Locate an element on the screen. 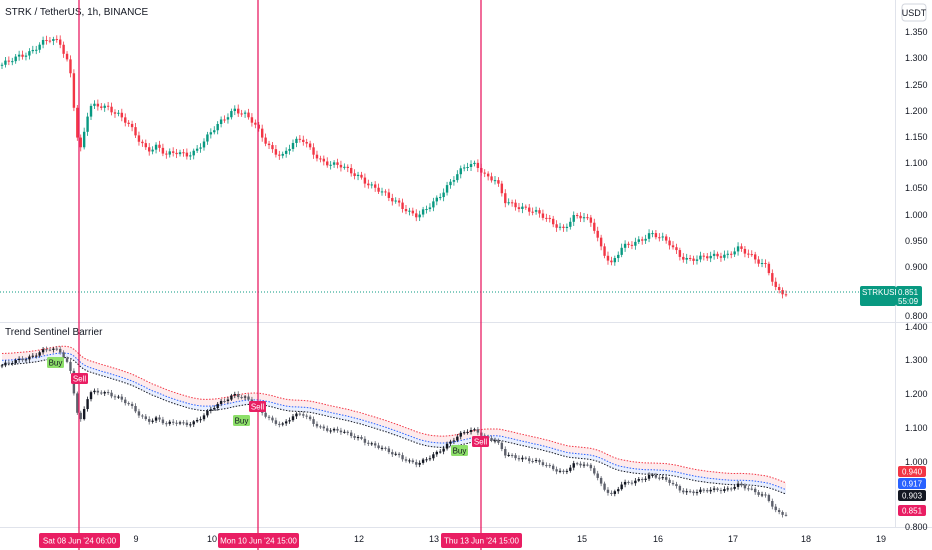 This screenshot has height=550, width=932. indicator-title: Trend Sentinel Barrier is located at coordinates (54, 332).